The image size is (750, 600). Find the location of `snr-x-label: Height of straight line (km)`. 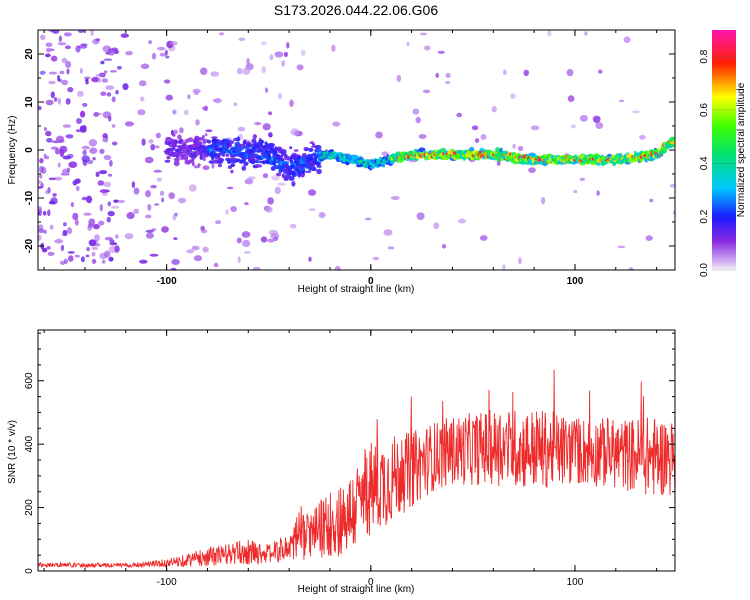

snr-x-label: Height of straight line (km) is located at coordinates (356, 589).